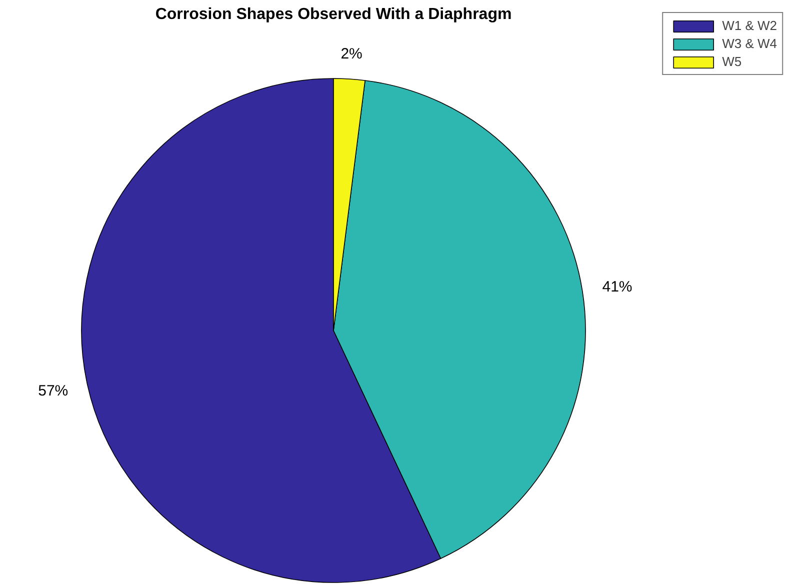 The image size is (795, 586). I want to click on legend-label: W3 & W4, so click(749, 43).